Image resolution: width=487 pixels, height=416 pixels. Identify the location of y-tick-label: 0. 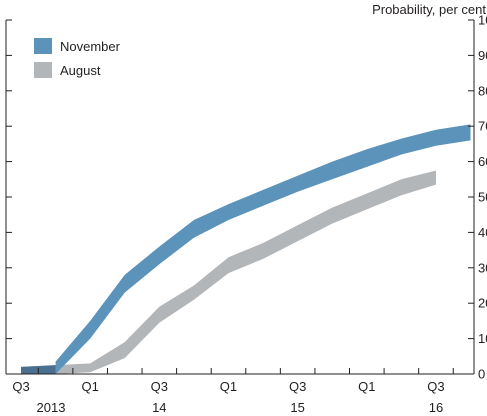
(481, 374).